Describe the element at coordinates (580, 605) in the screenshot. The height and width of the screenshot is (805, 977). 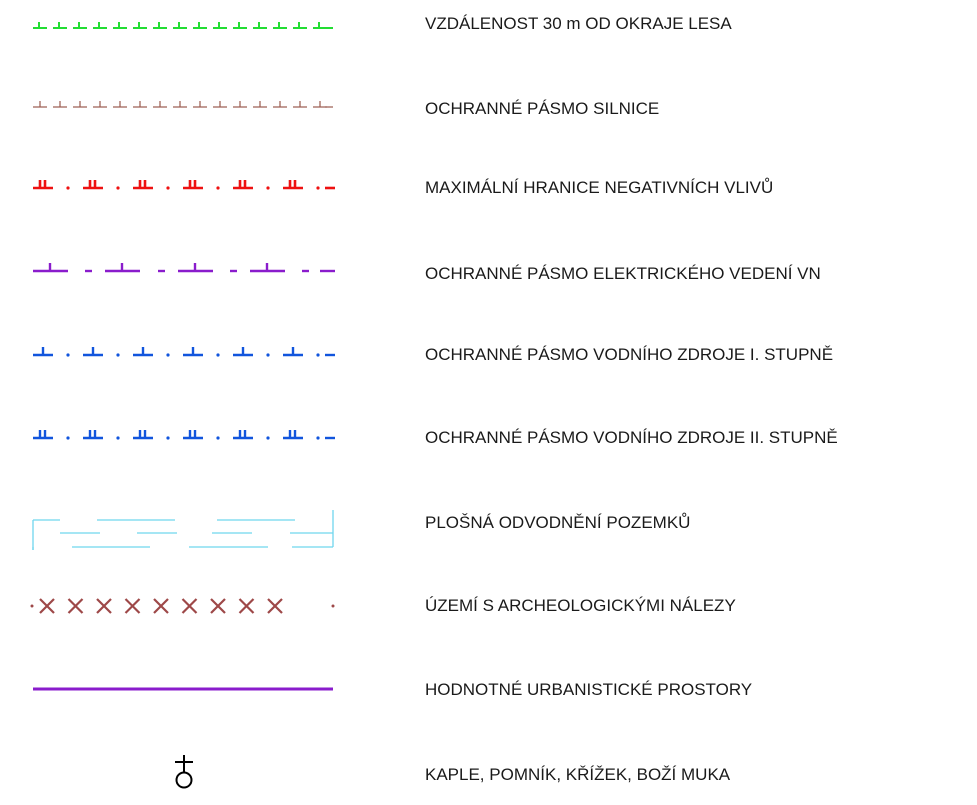
I see `archaeology-label: ÚZEMÍ S ARCHEOLOGICKÝMI NÁLEZY` at that location.